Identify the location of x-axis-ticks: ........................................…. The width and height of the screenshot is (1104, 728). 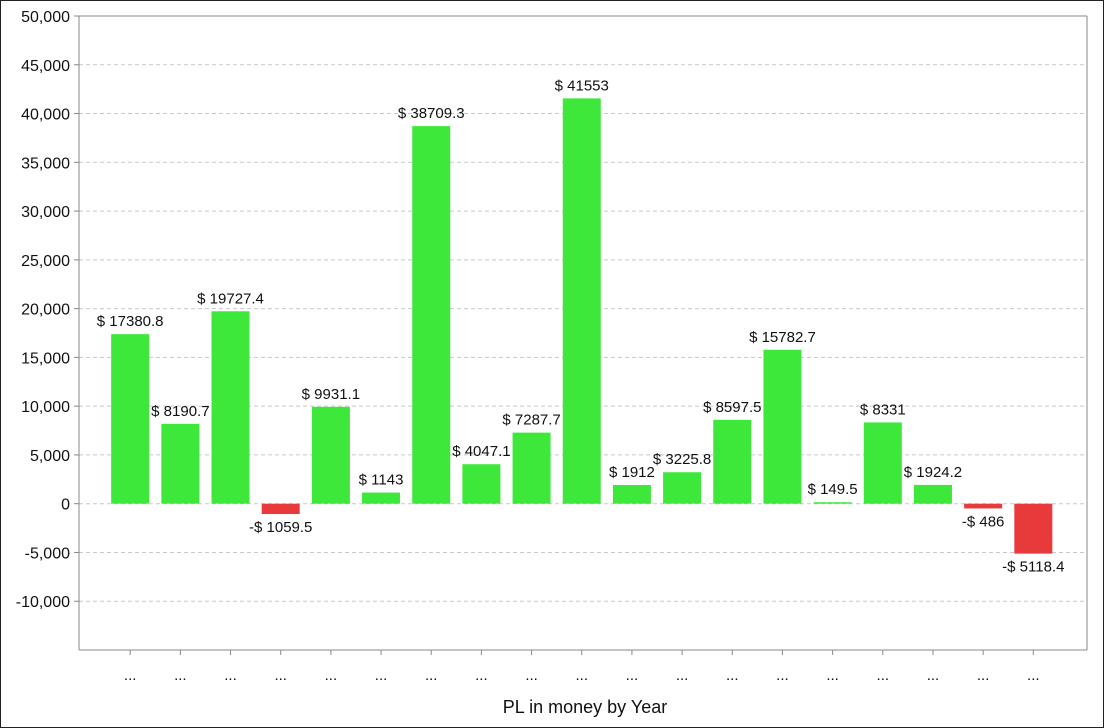
(582, 667).